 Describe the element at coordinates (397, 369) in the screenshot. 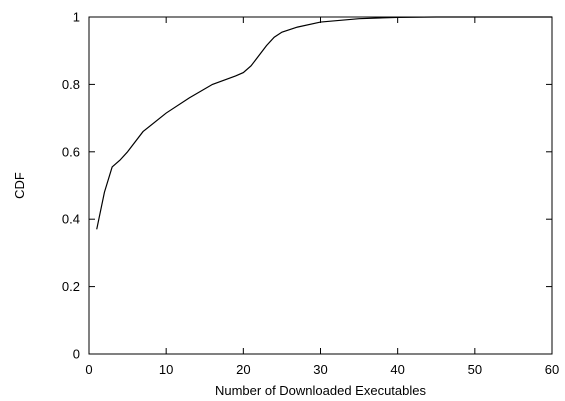

I see `x-tick-label: 40` at that location.